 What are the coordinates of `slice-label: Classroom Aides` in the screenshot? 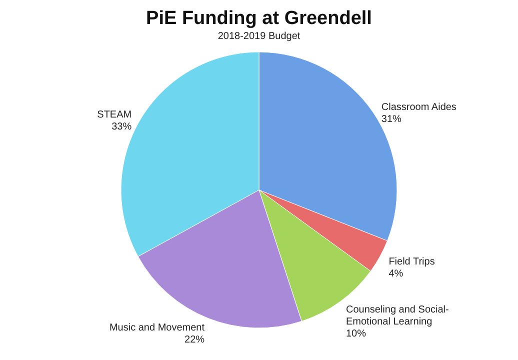 It's located at (418, 107).